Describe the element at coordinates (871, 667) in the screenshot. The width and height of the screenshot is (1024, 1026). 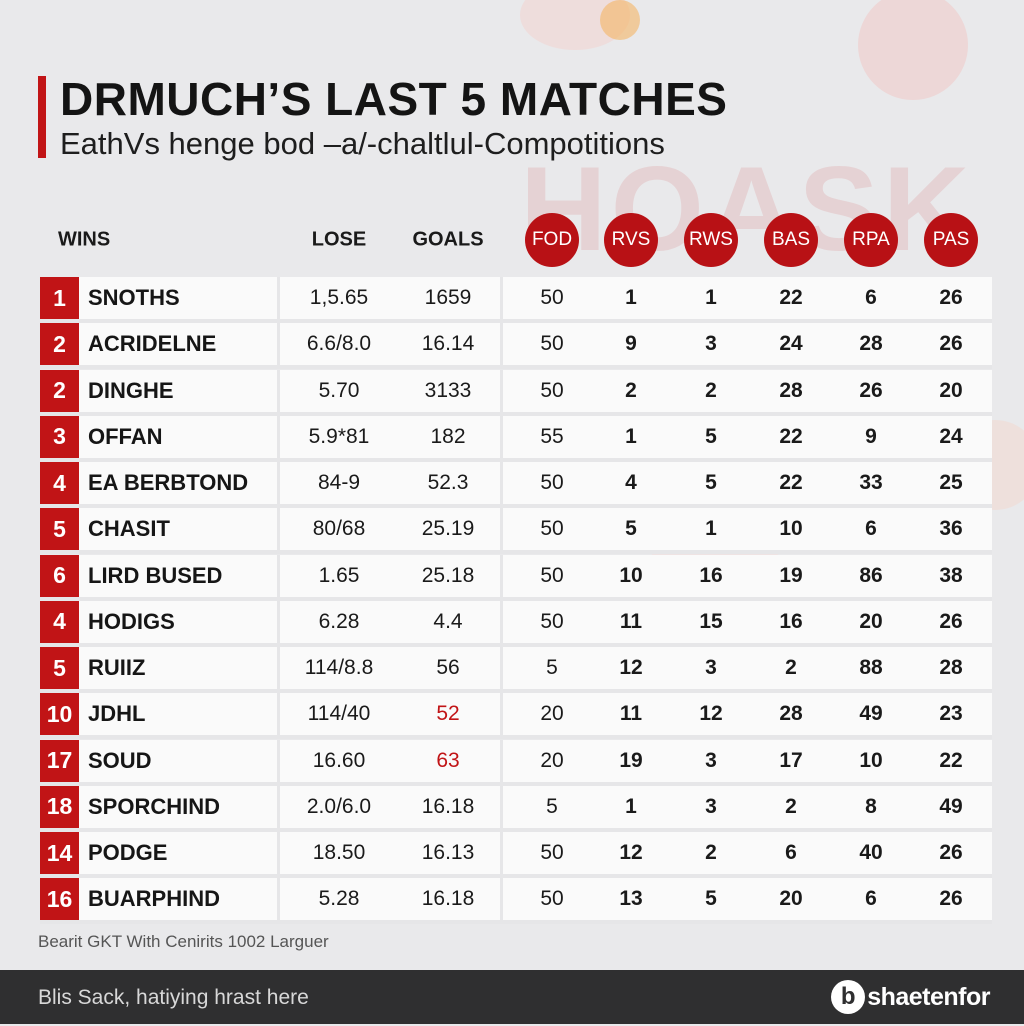
I see `cell-rpa: 88` at that location.